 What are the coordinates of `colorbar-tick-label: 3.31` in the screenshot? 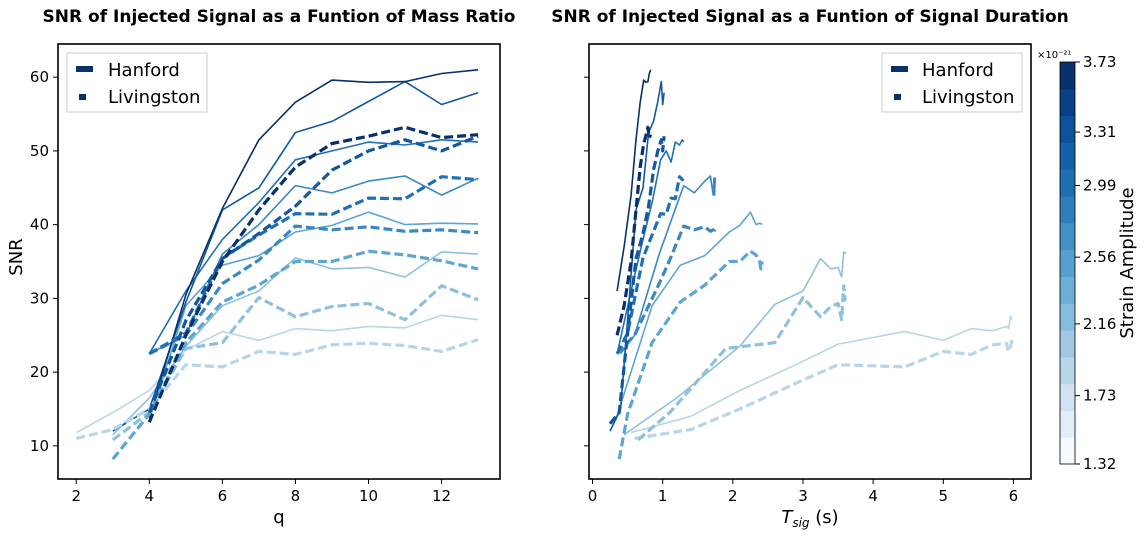 It's located at (1099, 132).